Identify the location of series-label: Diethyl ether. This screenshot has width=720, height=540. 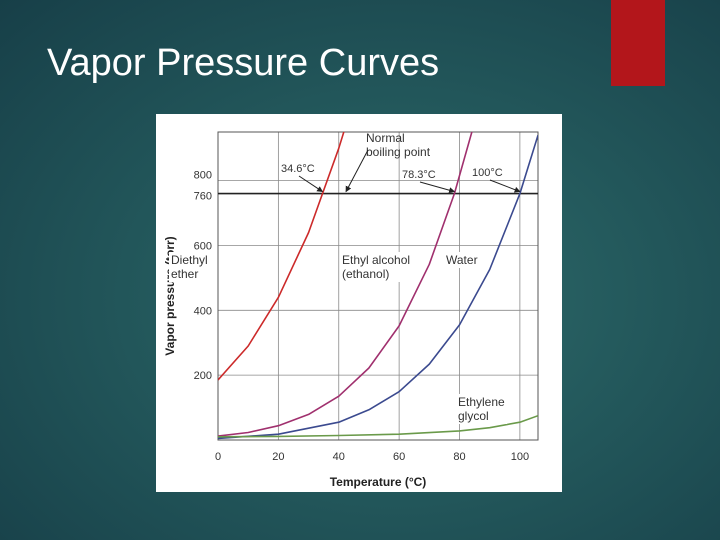
(189, 267).